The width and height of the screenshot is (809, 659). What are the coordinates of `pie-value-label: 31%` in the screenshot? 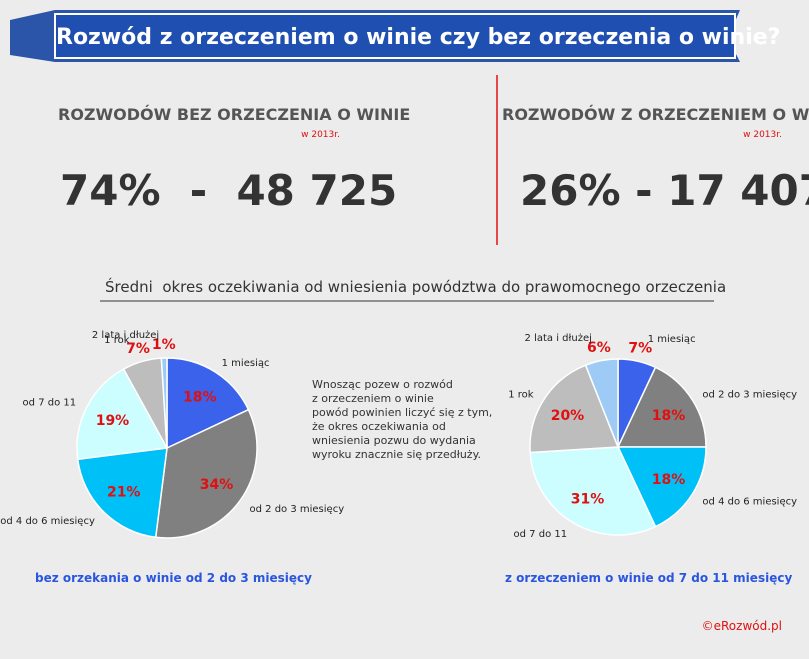 It's located at (588, 500).